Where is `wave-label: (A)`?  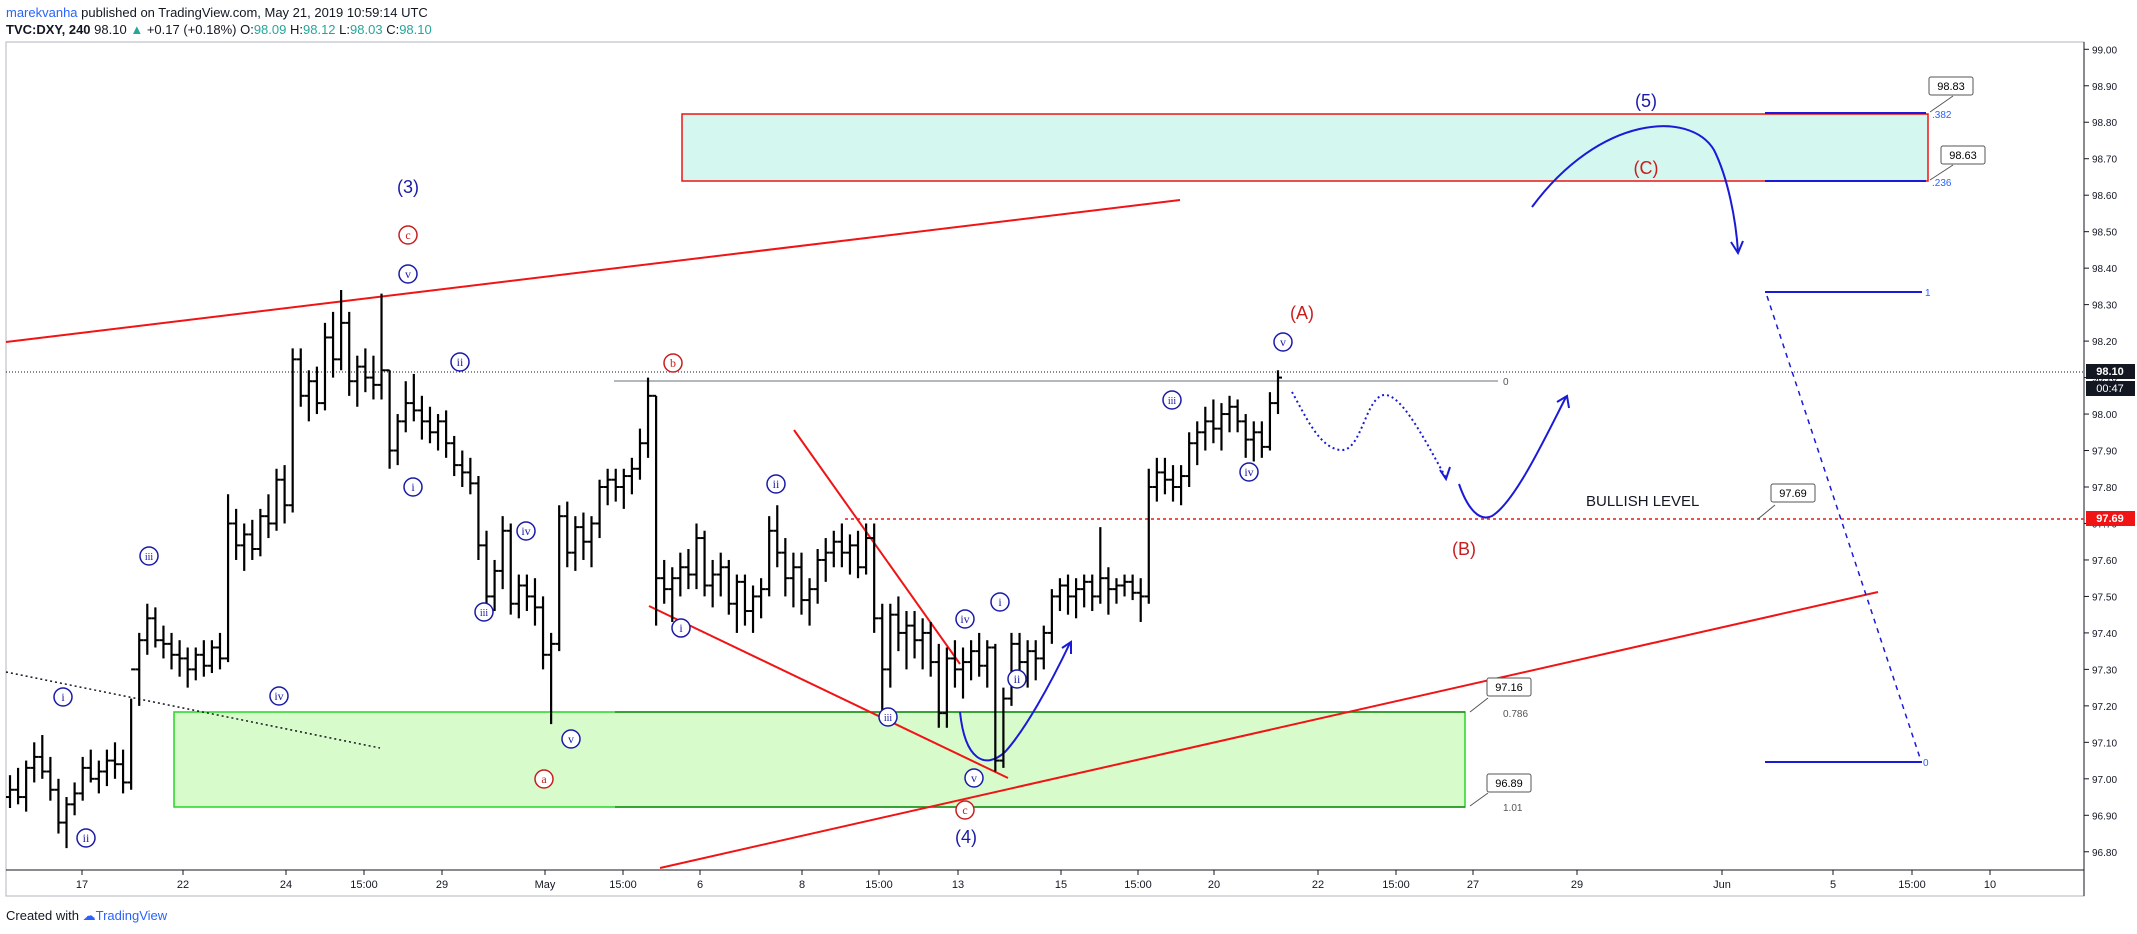 wave-label: (A) is located at coordinates (1302, 313).